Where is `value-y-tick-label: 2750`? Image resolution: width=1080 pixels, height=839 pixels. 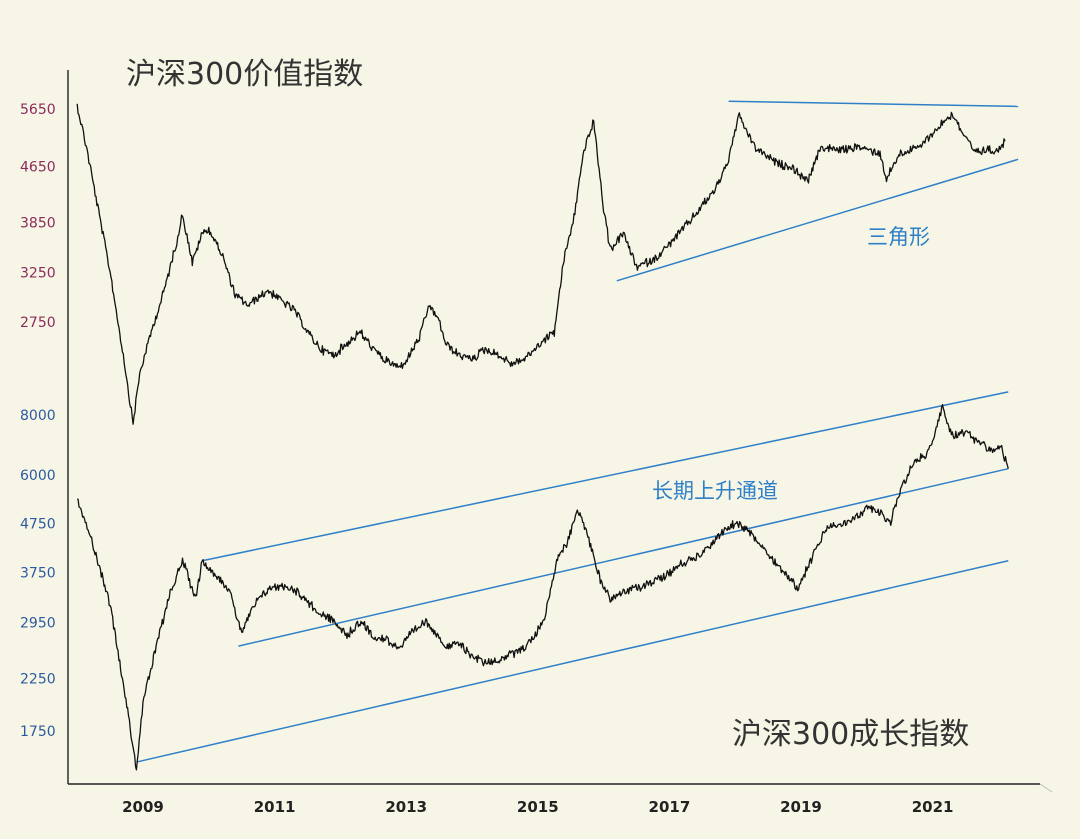 value-y-tick-label: 2750 is located at coordinates (38, 323).